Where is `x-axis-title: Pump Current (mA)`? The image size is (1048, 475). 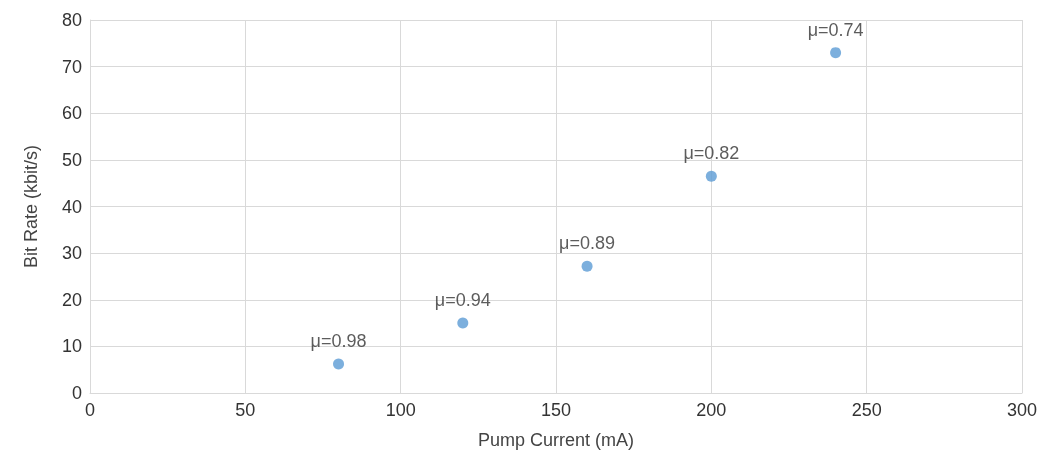
x-axis-title: Pump Current (mA) is located at coordinates (556, 440).